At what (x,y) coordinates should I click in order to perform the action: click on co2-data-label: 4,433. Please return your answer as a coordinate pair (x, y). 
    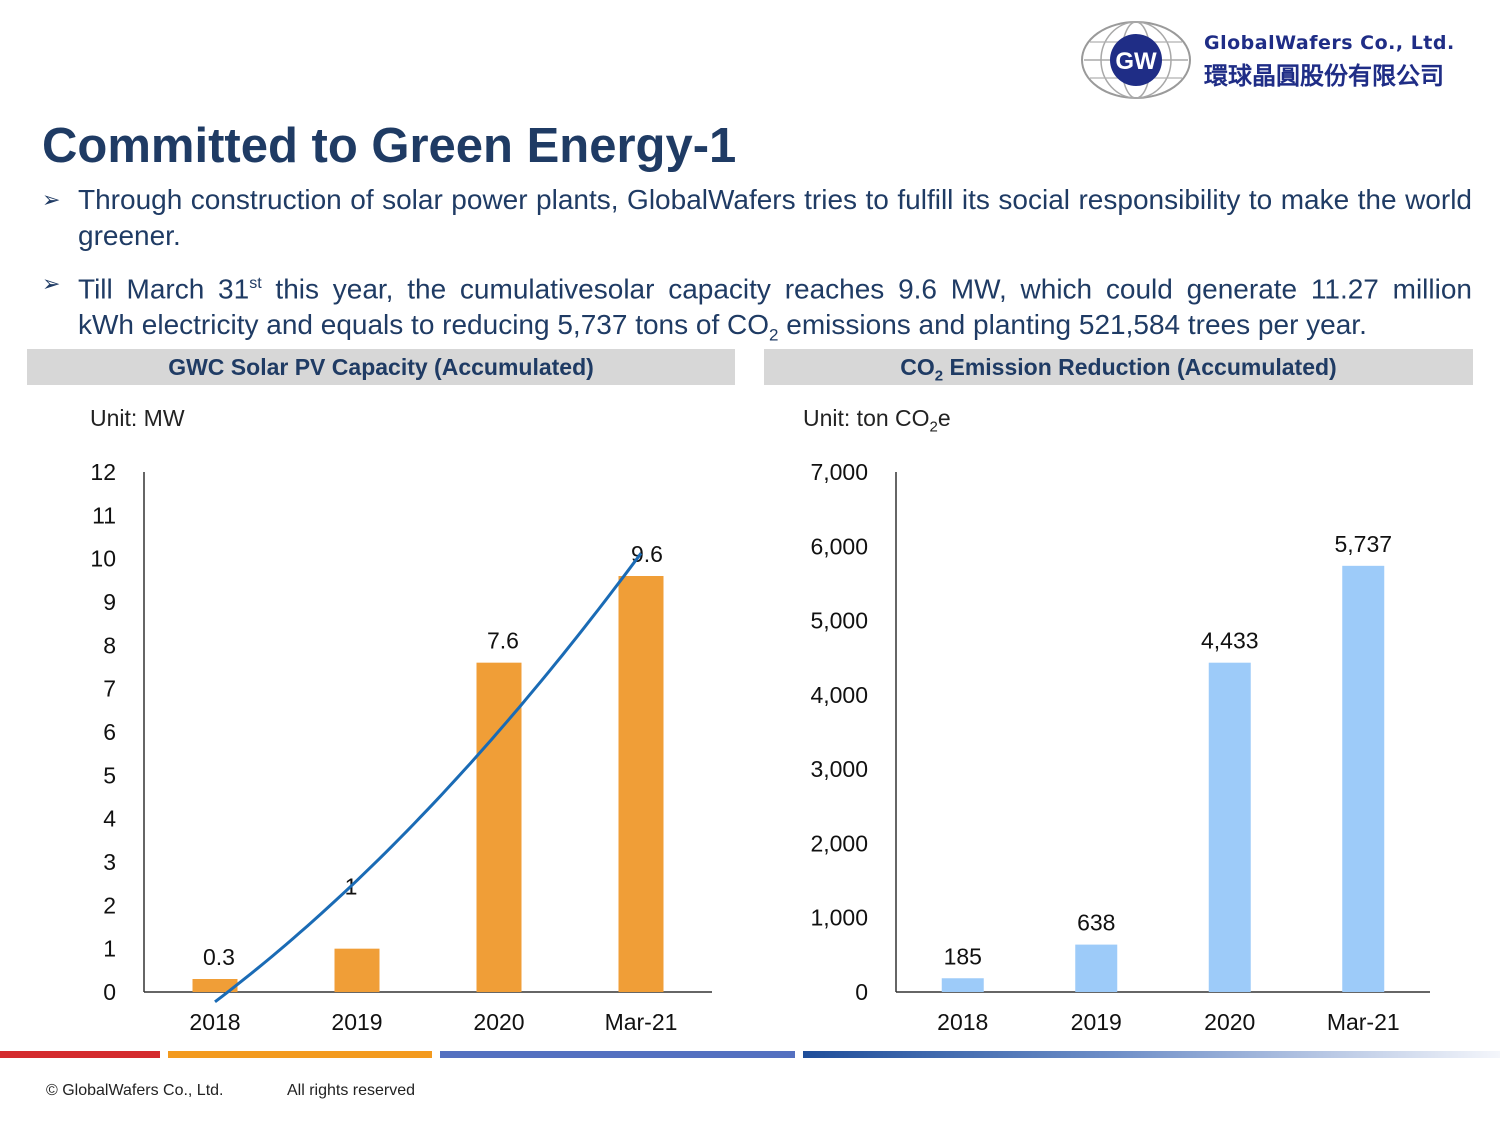
    Looking at the image, I should click on (1230, 641).